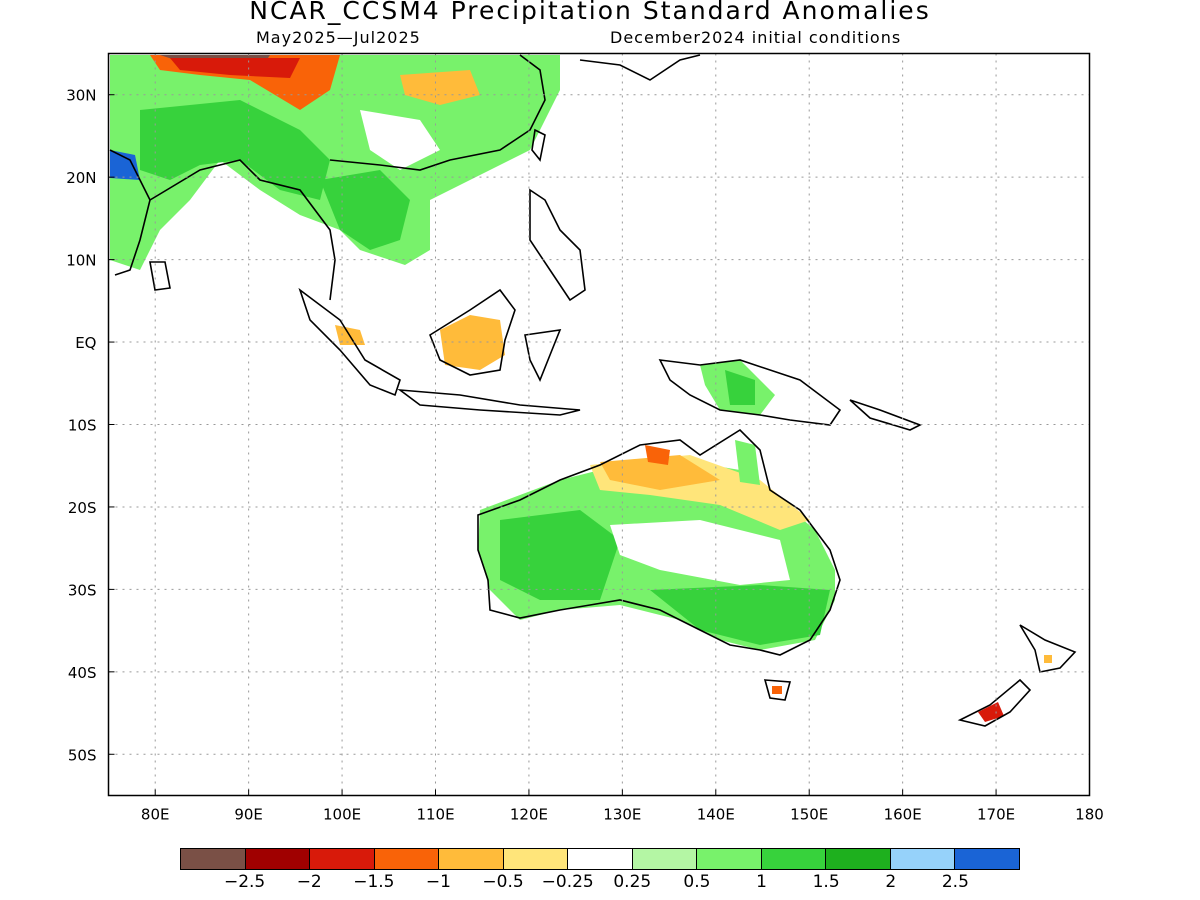  Describe the element at coordinates (761, 882) in the screenshot. I see `legend-label: 1` at that location.